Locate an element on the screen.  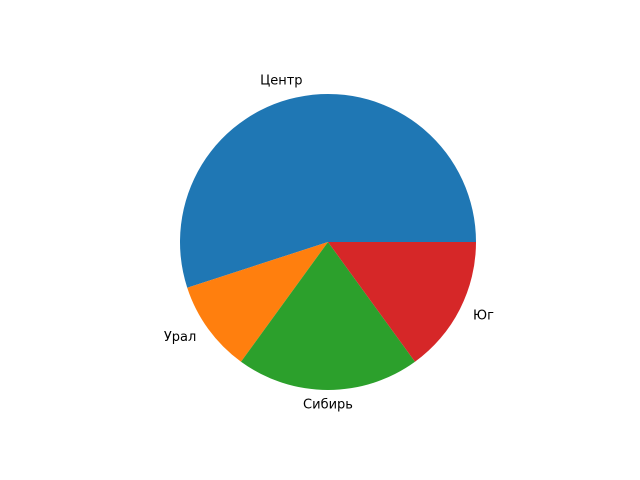
slice-label: Сибирь is located at coordinates (328, 404).